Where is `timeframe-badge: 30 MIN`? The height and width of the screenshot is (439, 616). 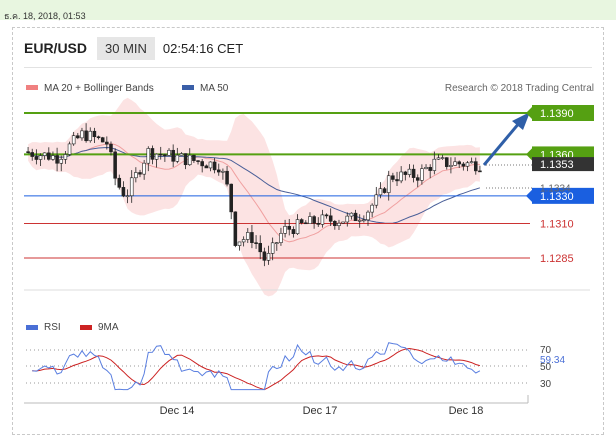 timeframe-badge: 30 MIN is located at coordinates (126, 48).